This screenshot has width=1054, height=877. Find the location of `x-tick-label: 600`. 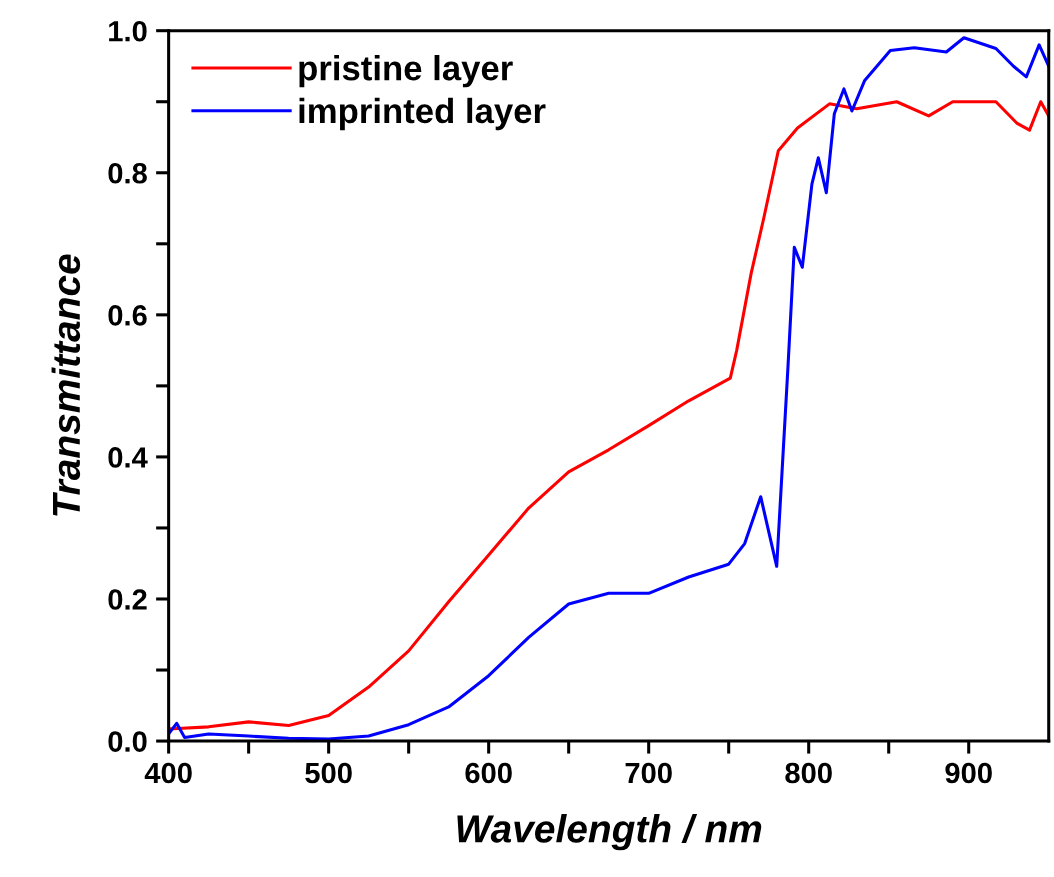

x-tick-label: 600 is located at coordinates (488, 773).